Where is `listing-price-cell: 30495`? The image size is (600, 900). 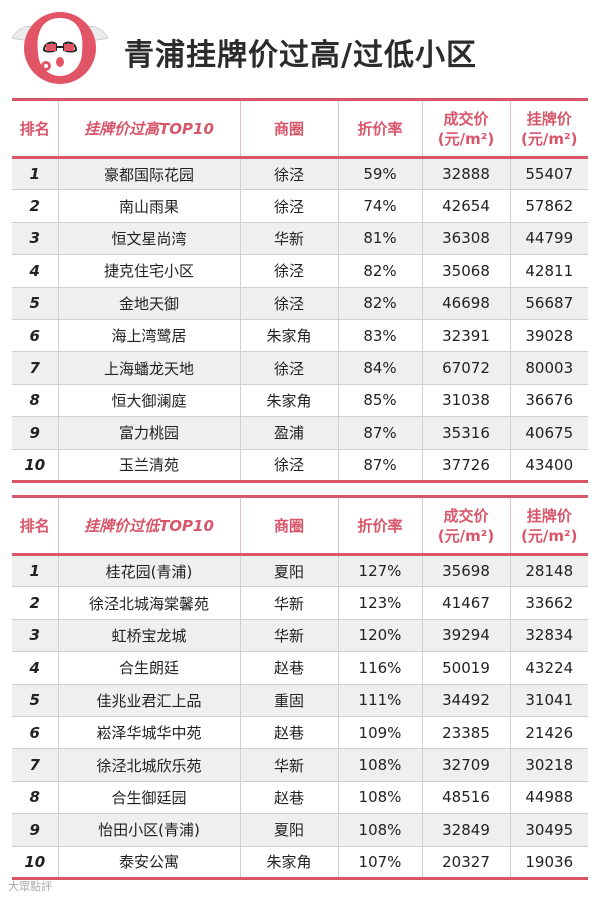 listing-price-cell: 30495 is located at coordinates (549, 830).